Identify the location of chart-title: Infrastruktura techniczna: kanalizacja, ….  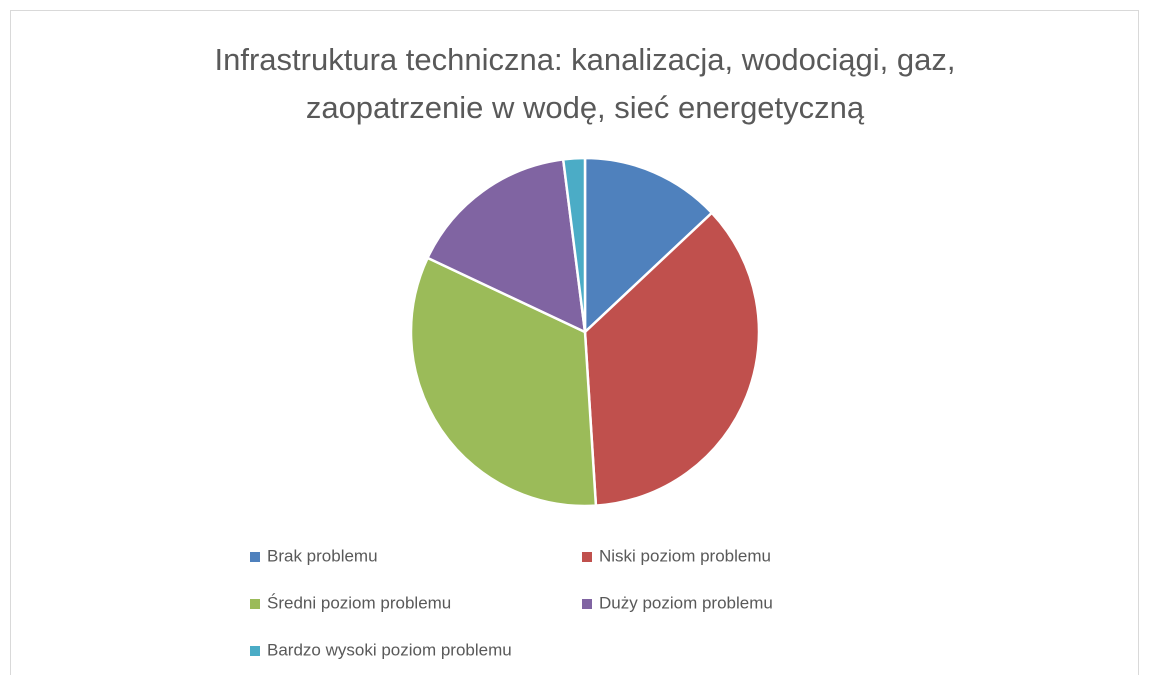
(585, 83).